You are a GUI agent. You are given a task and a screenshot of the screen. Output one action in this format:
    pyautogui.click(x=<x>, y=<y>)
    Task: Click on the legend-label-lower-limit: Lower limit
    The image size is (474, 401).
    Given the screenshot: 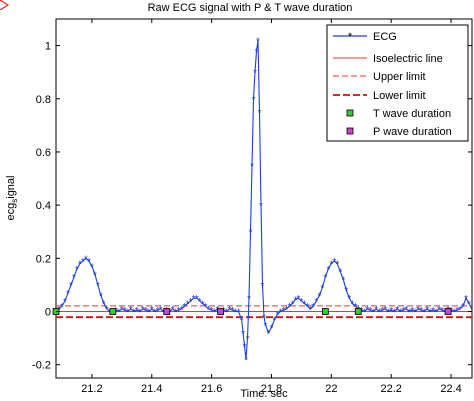 What is the action you would take?
    pyautogui.click(x=399, y=96)
    